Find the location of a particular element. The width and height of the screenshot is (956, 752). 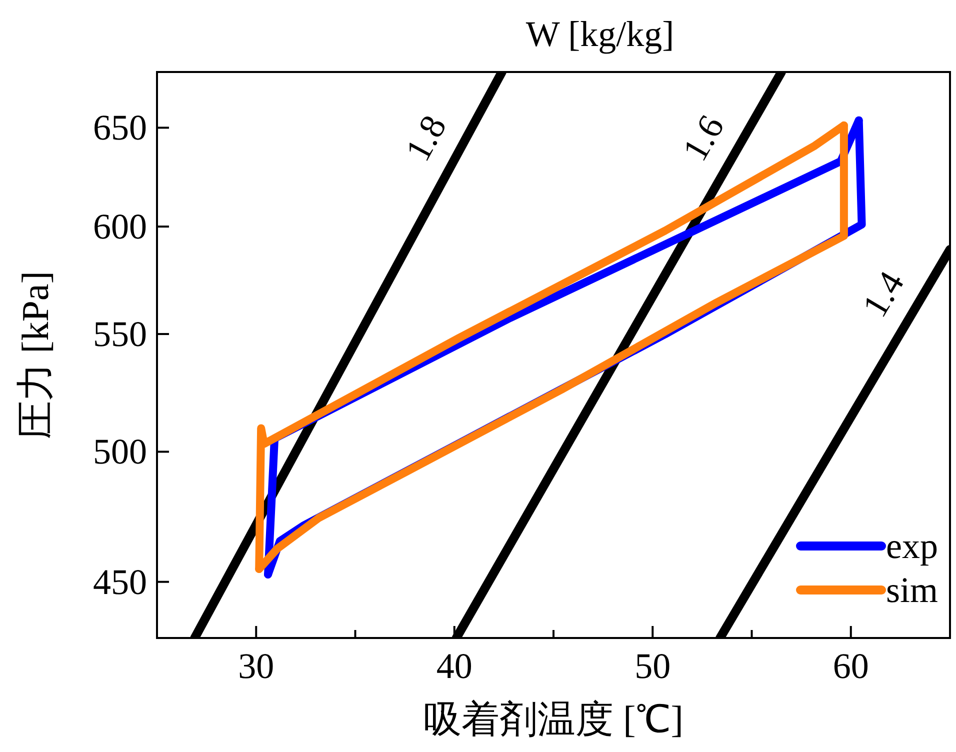

y-tick-label: 550 is located at coordinates (120, 334).